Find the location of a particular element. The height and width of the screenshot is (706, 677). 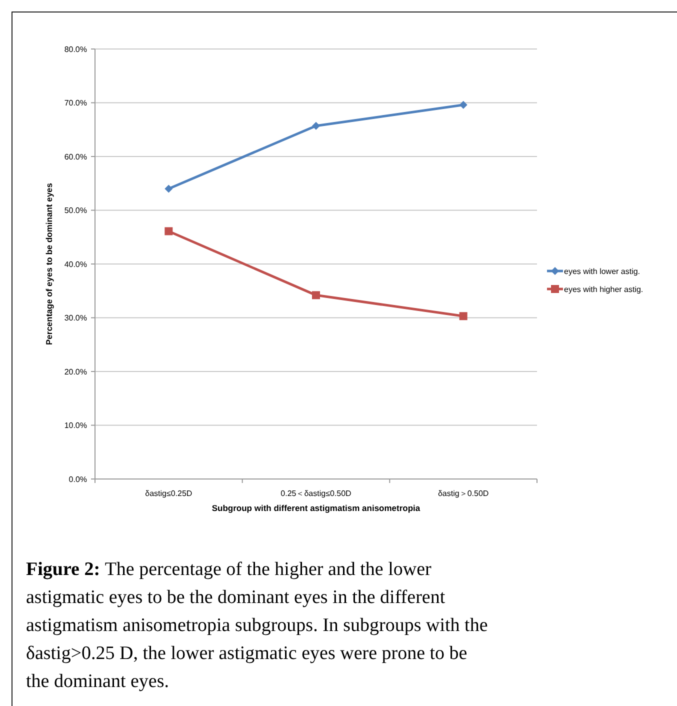

x-axis-title: Subgroup with different astigmatism anisometropia is located at coordinates (316, 508).